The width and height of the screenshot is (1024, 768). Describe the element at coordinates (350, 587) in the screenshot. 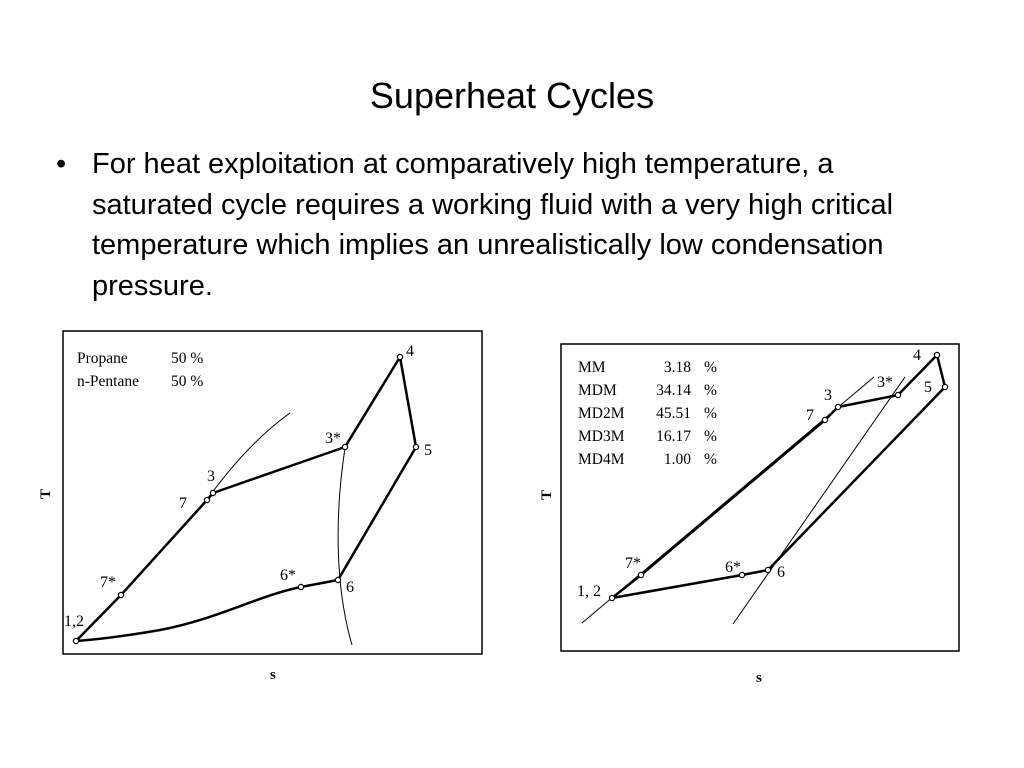

I see `left-label-6: 6` at that location.